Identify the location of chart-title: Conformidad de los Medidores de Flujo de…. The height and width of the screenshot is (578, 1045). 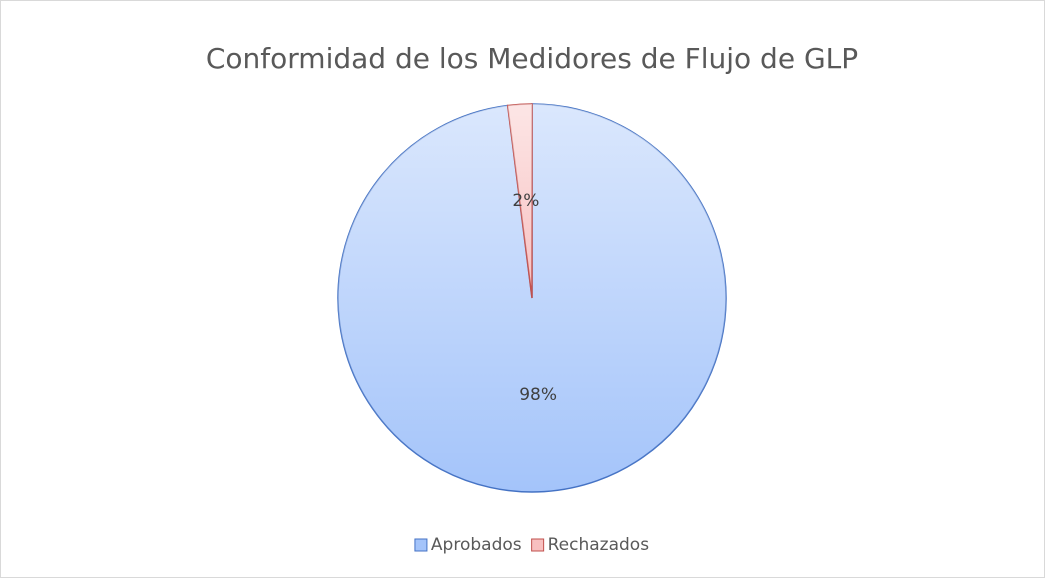
(532, 58).